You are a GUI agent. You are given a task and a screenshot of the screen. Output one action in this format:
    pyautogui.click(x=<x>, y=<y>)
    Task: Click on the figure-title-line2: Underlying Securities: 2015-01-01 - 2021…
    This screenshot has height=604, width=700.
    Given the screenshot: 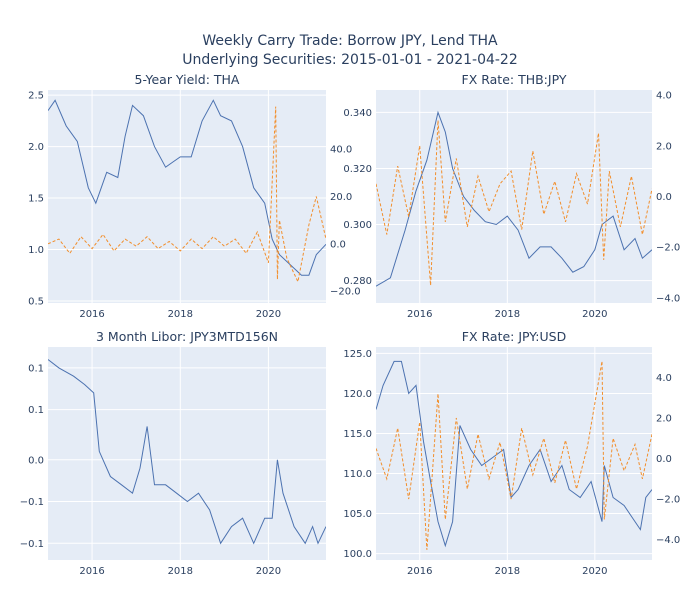 What is the action you would take?
    pyautogui.click(x=350, y=60)
    